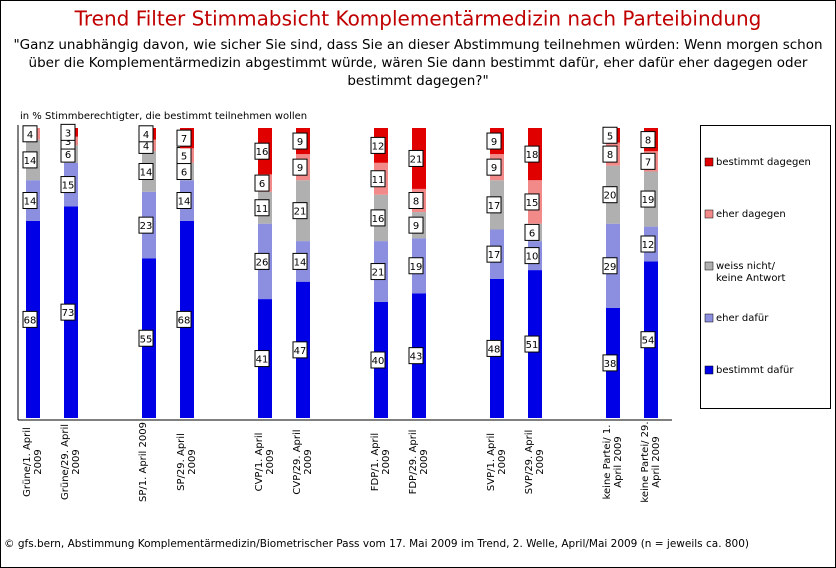 The width and height of the screenshot is (836, 568). I want to click on x-tick-label: CVP/29. April 2009, so click(303, 462).